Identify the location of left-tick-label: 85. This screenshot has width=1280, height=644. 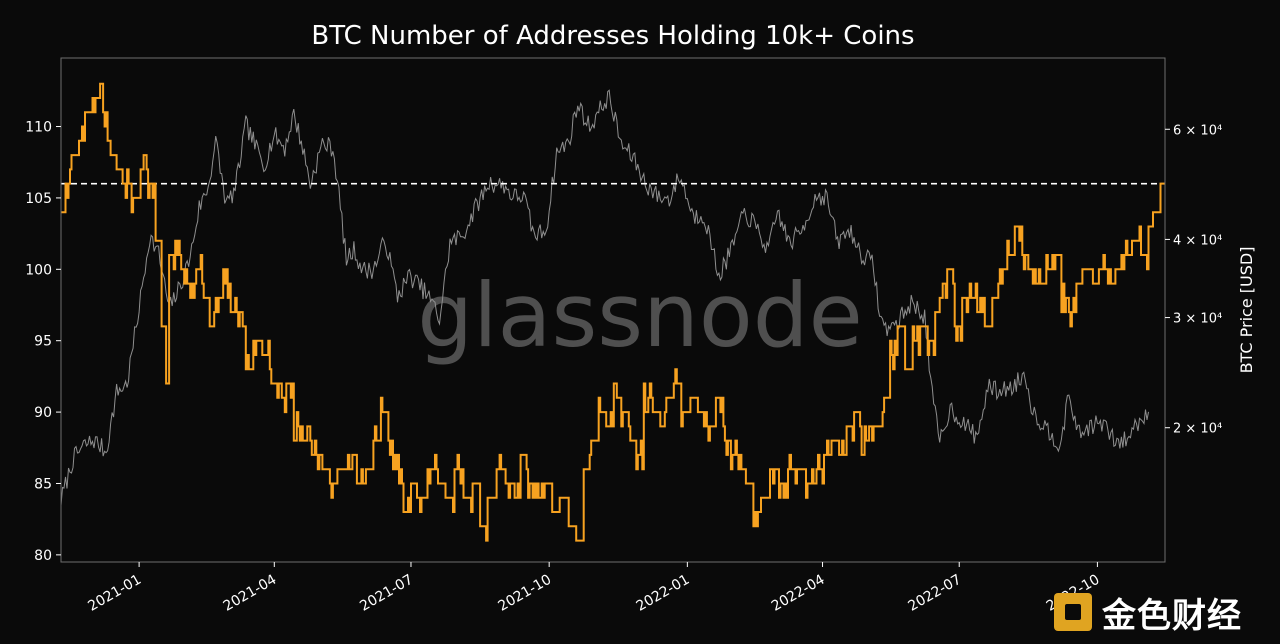
(43, 484).